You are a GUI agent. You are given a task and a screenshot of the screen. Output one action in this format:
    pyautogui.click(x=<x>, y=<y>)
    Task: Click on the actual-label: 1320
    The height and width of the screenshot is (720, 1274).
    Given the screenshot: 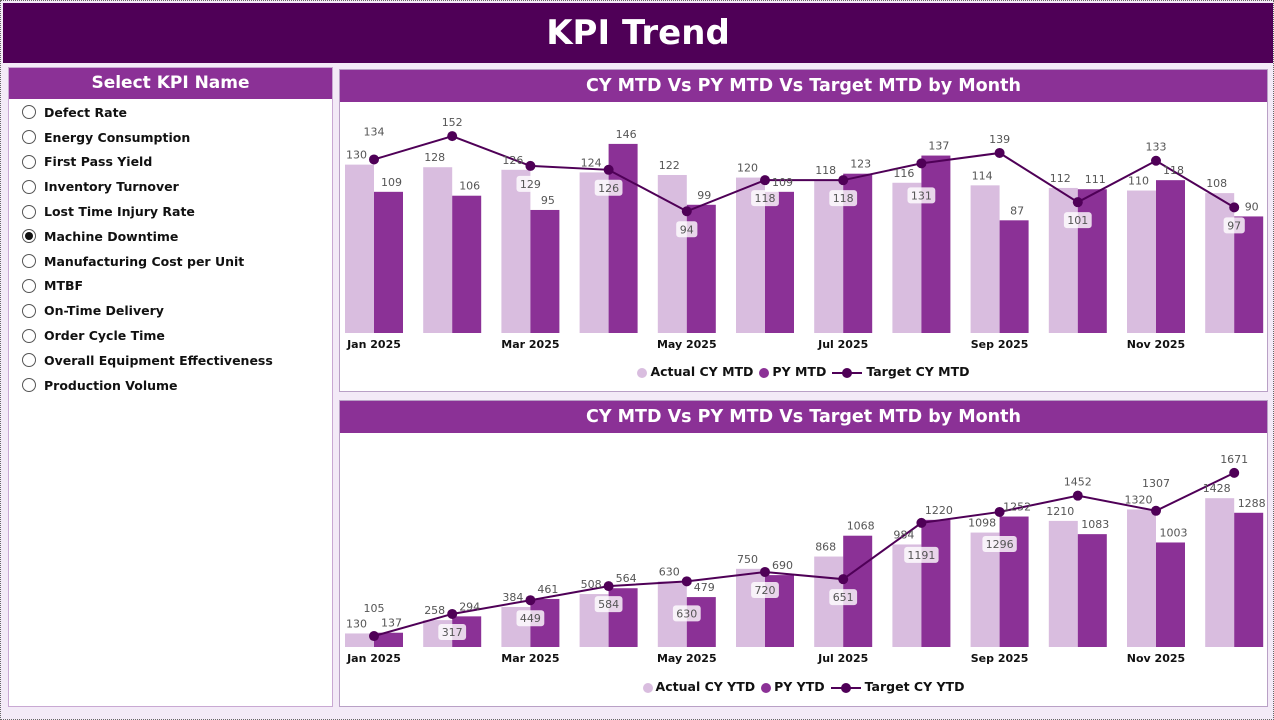 What is the action you would take?
    pyautogui.click(x=1139, y=499)
    